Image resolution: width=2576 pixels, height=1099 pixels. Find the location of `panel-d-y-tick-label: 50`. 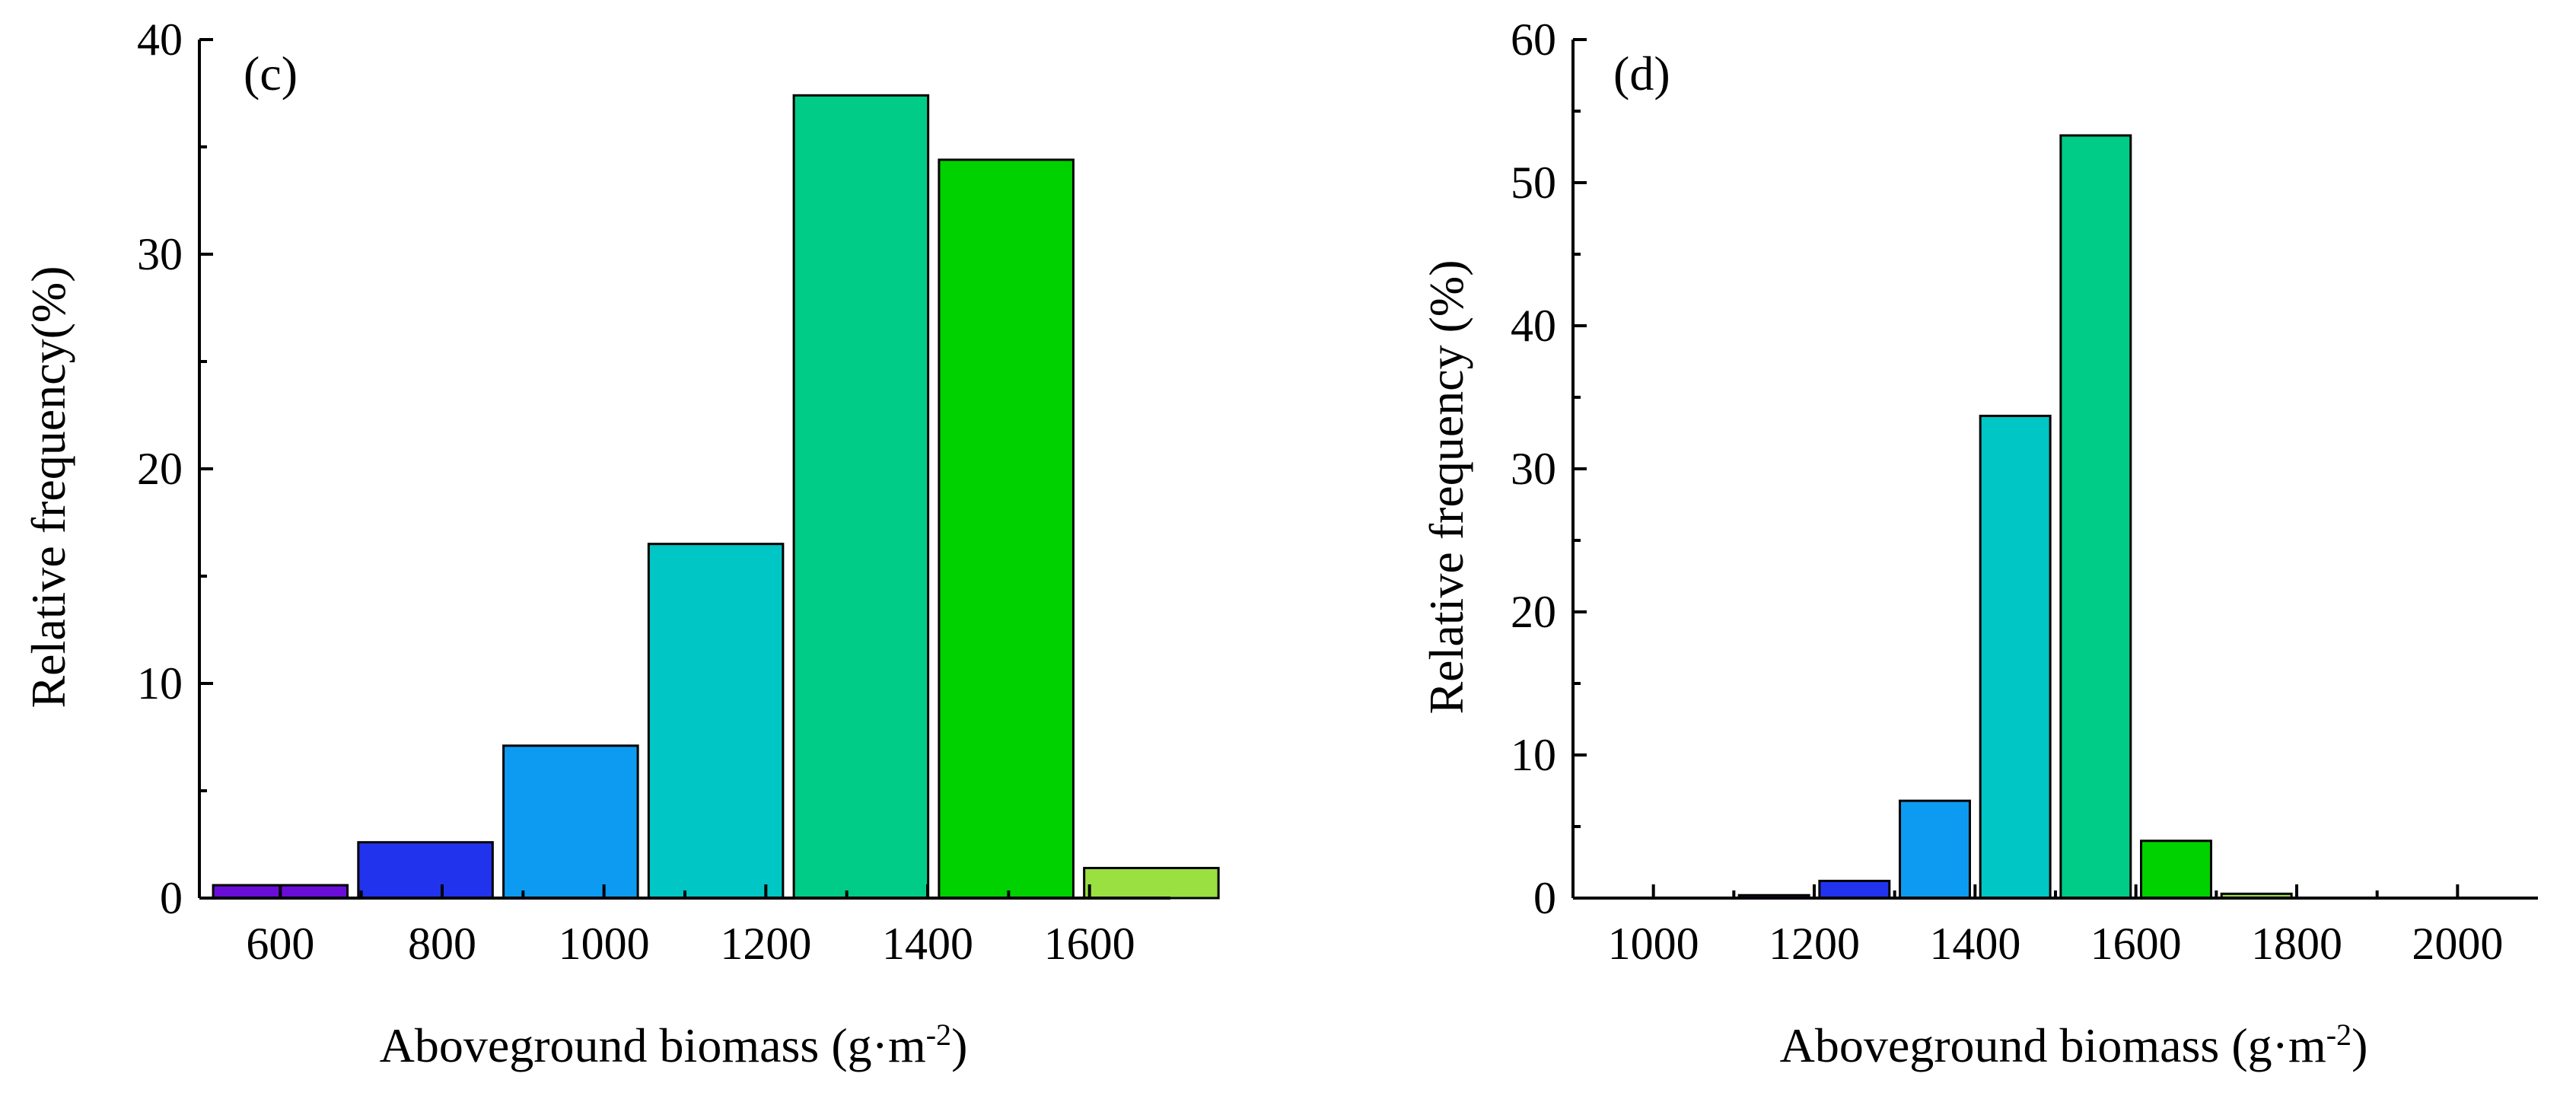

panel-d-y-tick-label: 50 is located at coordinates (1533, 183).